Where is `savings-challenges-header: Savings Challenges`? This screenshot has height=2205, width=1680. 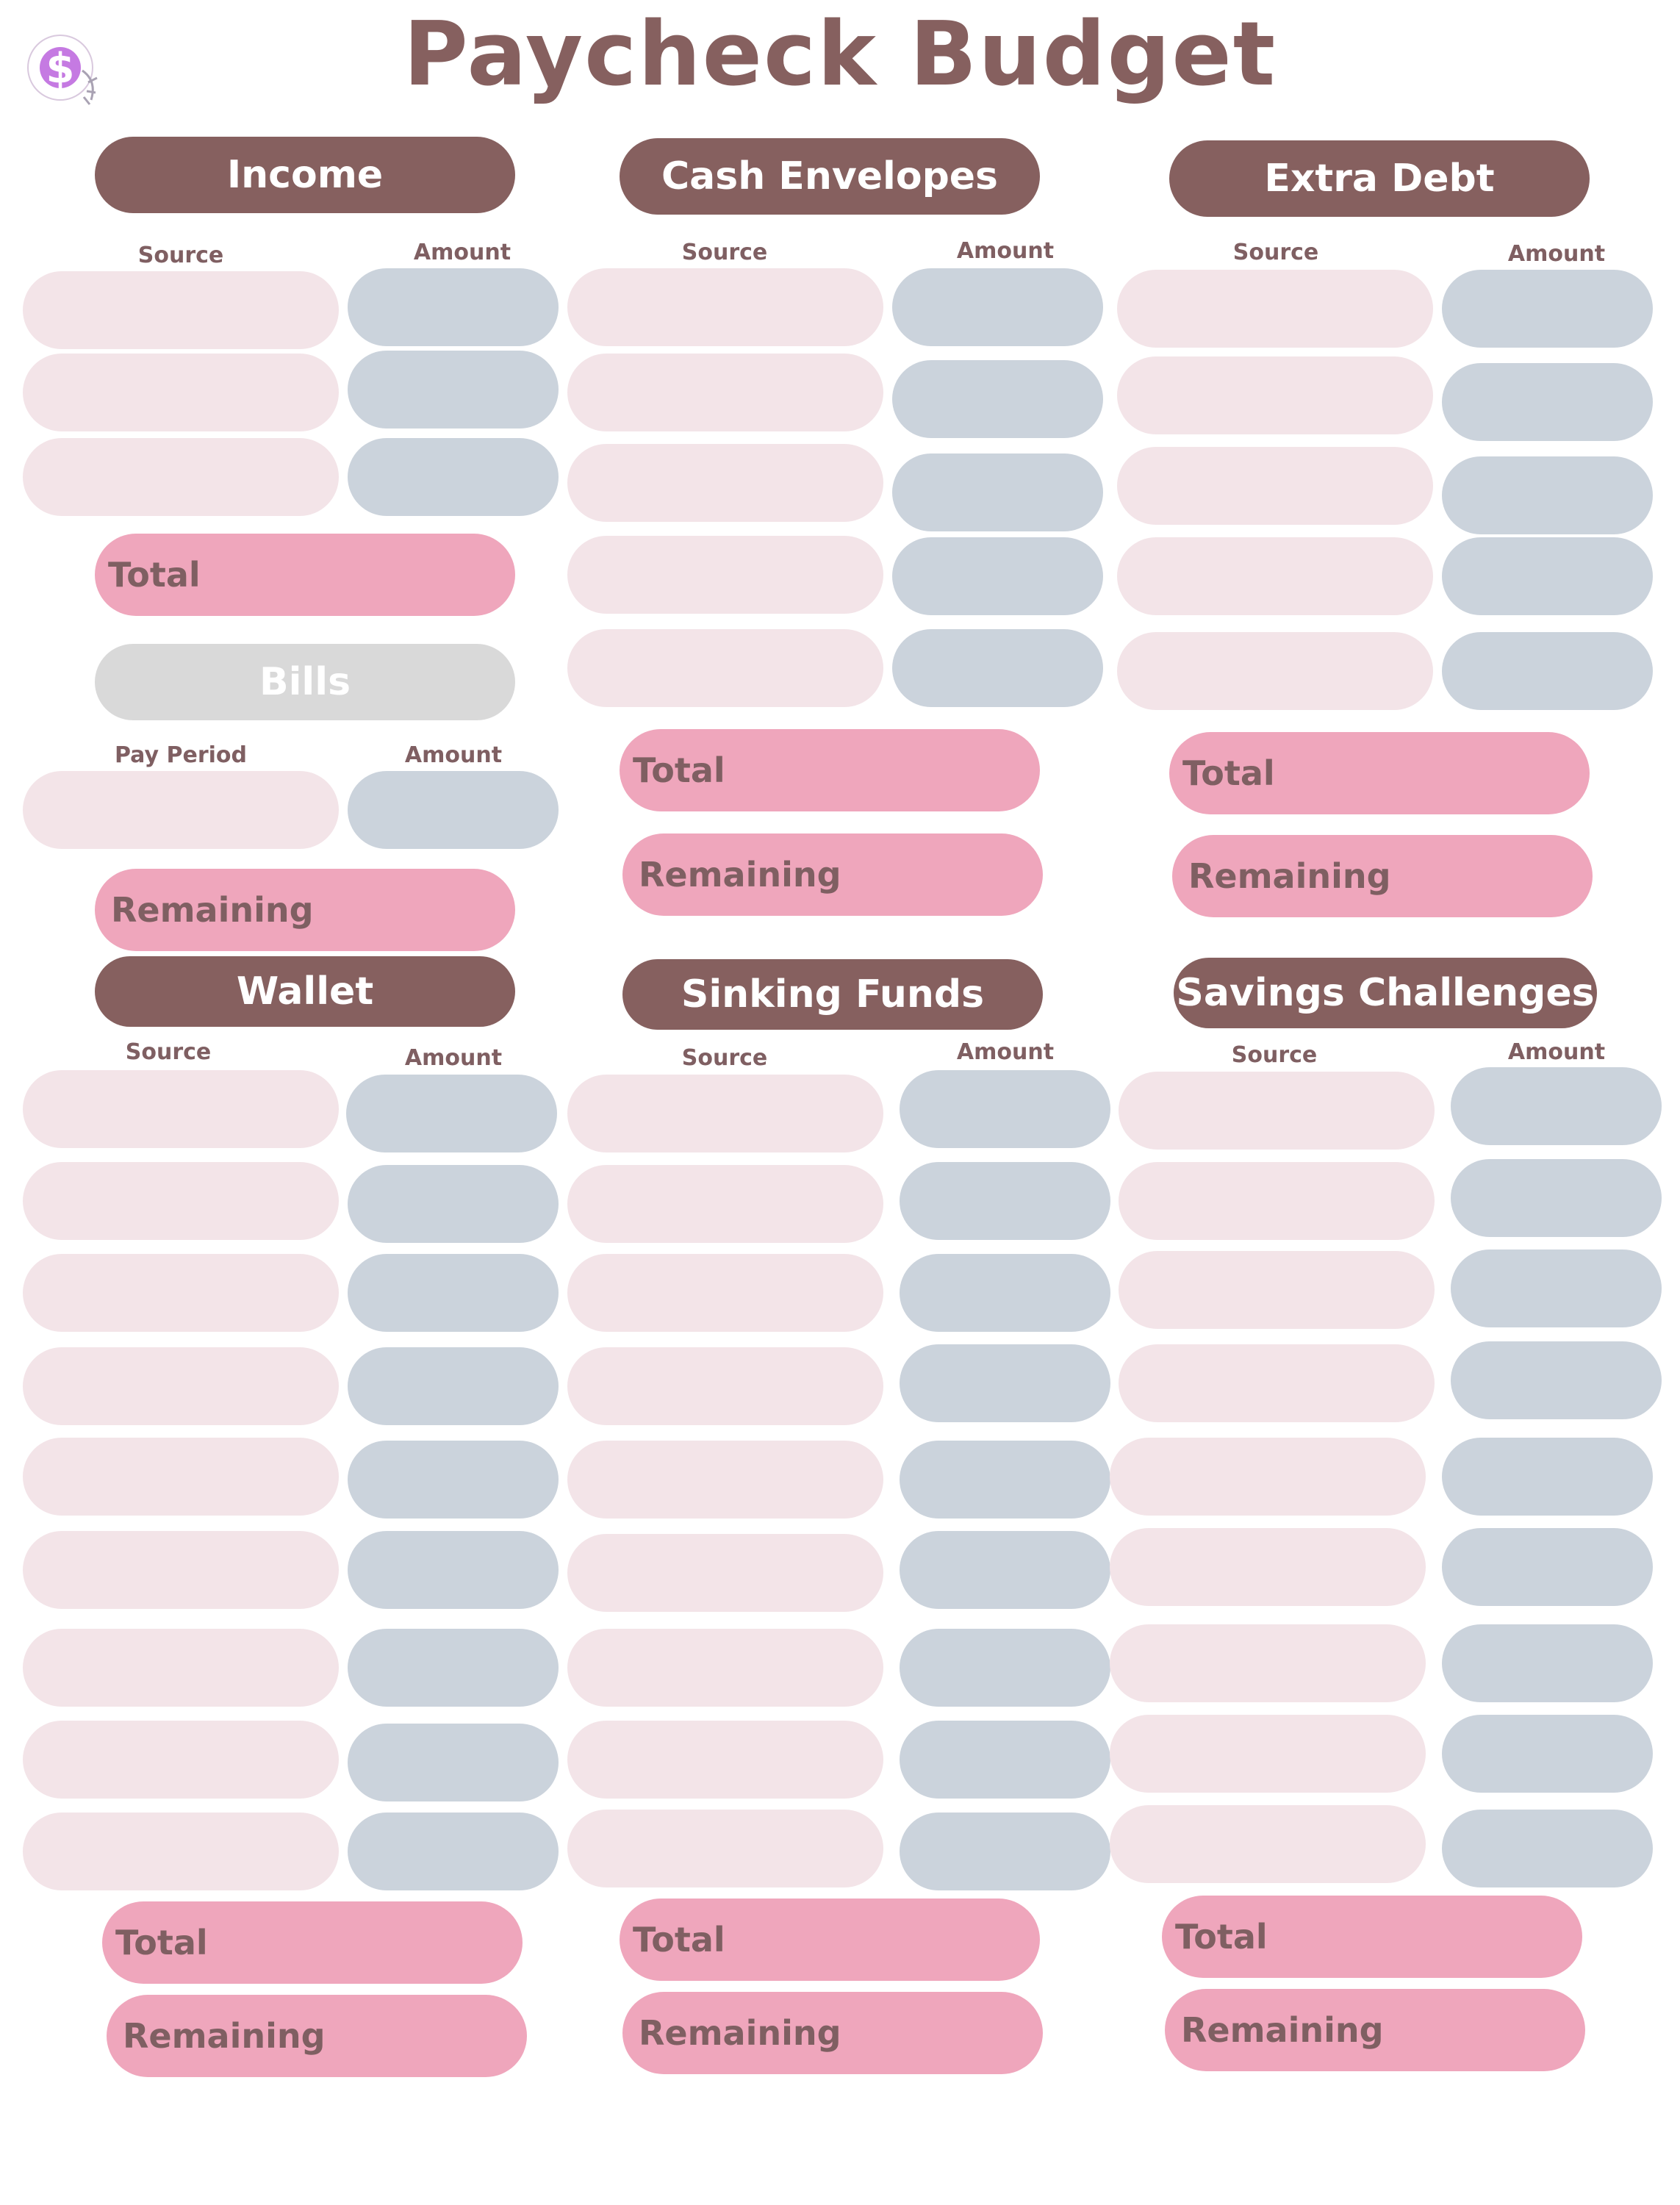
savings-challenges-header: Savings Challenges is located at coordinates (1385, 993).